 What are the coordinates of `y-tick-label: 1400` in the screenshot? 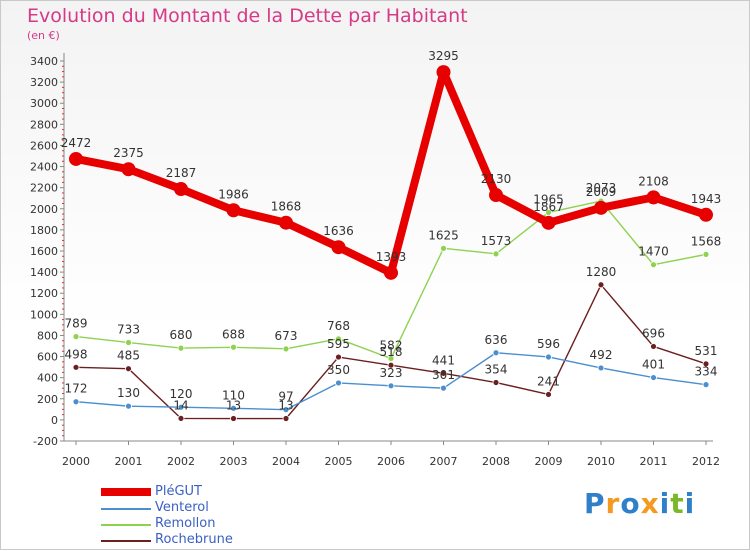 It's located at (44, 272).